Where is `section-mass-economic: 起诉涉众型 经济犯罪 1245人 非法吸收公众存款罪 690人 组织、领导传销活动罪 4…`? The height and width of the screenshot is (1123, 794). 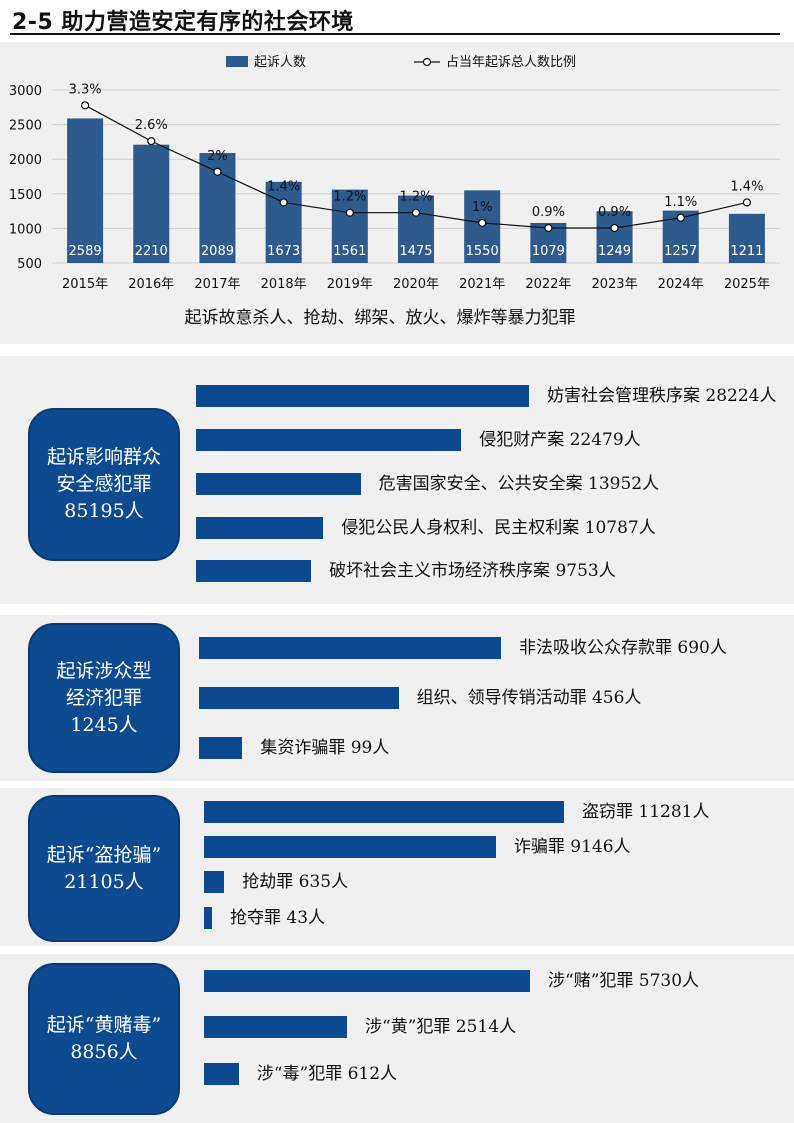 section-mass-economic: 起诉涉众型 经济犯罪 1245人 非法吸收公众存款罪 690人 组织、领导传销活动罪 4… is located at coordinates (397, 698).